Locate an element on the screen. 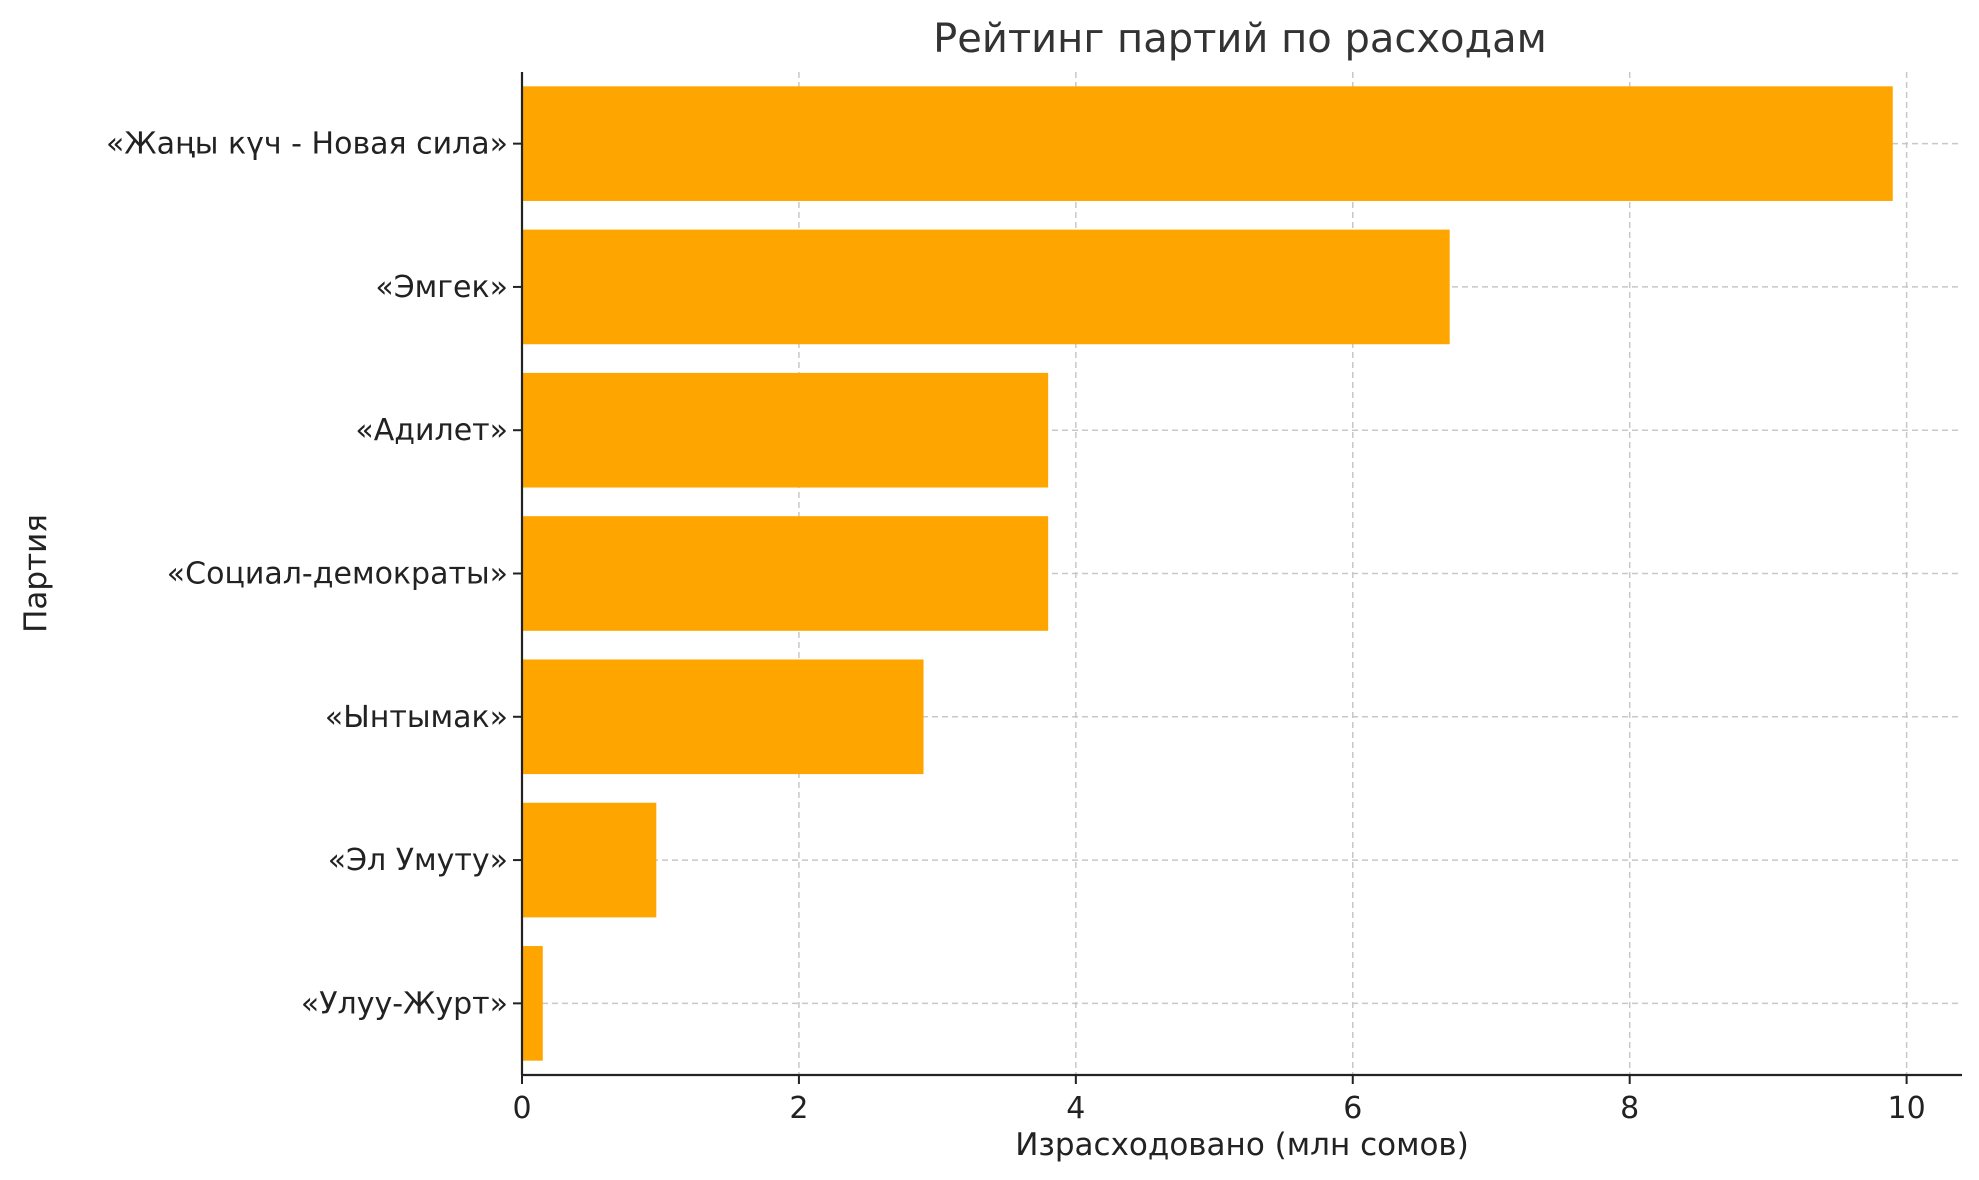  x-tick-label: 4 is located at coordinates (1075, 1108).